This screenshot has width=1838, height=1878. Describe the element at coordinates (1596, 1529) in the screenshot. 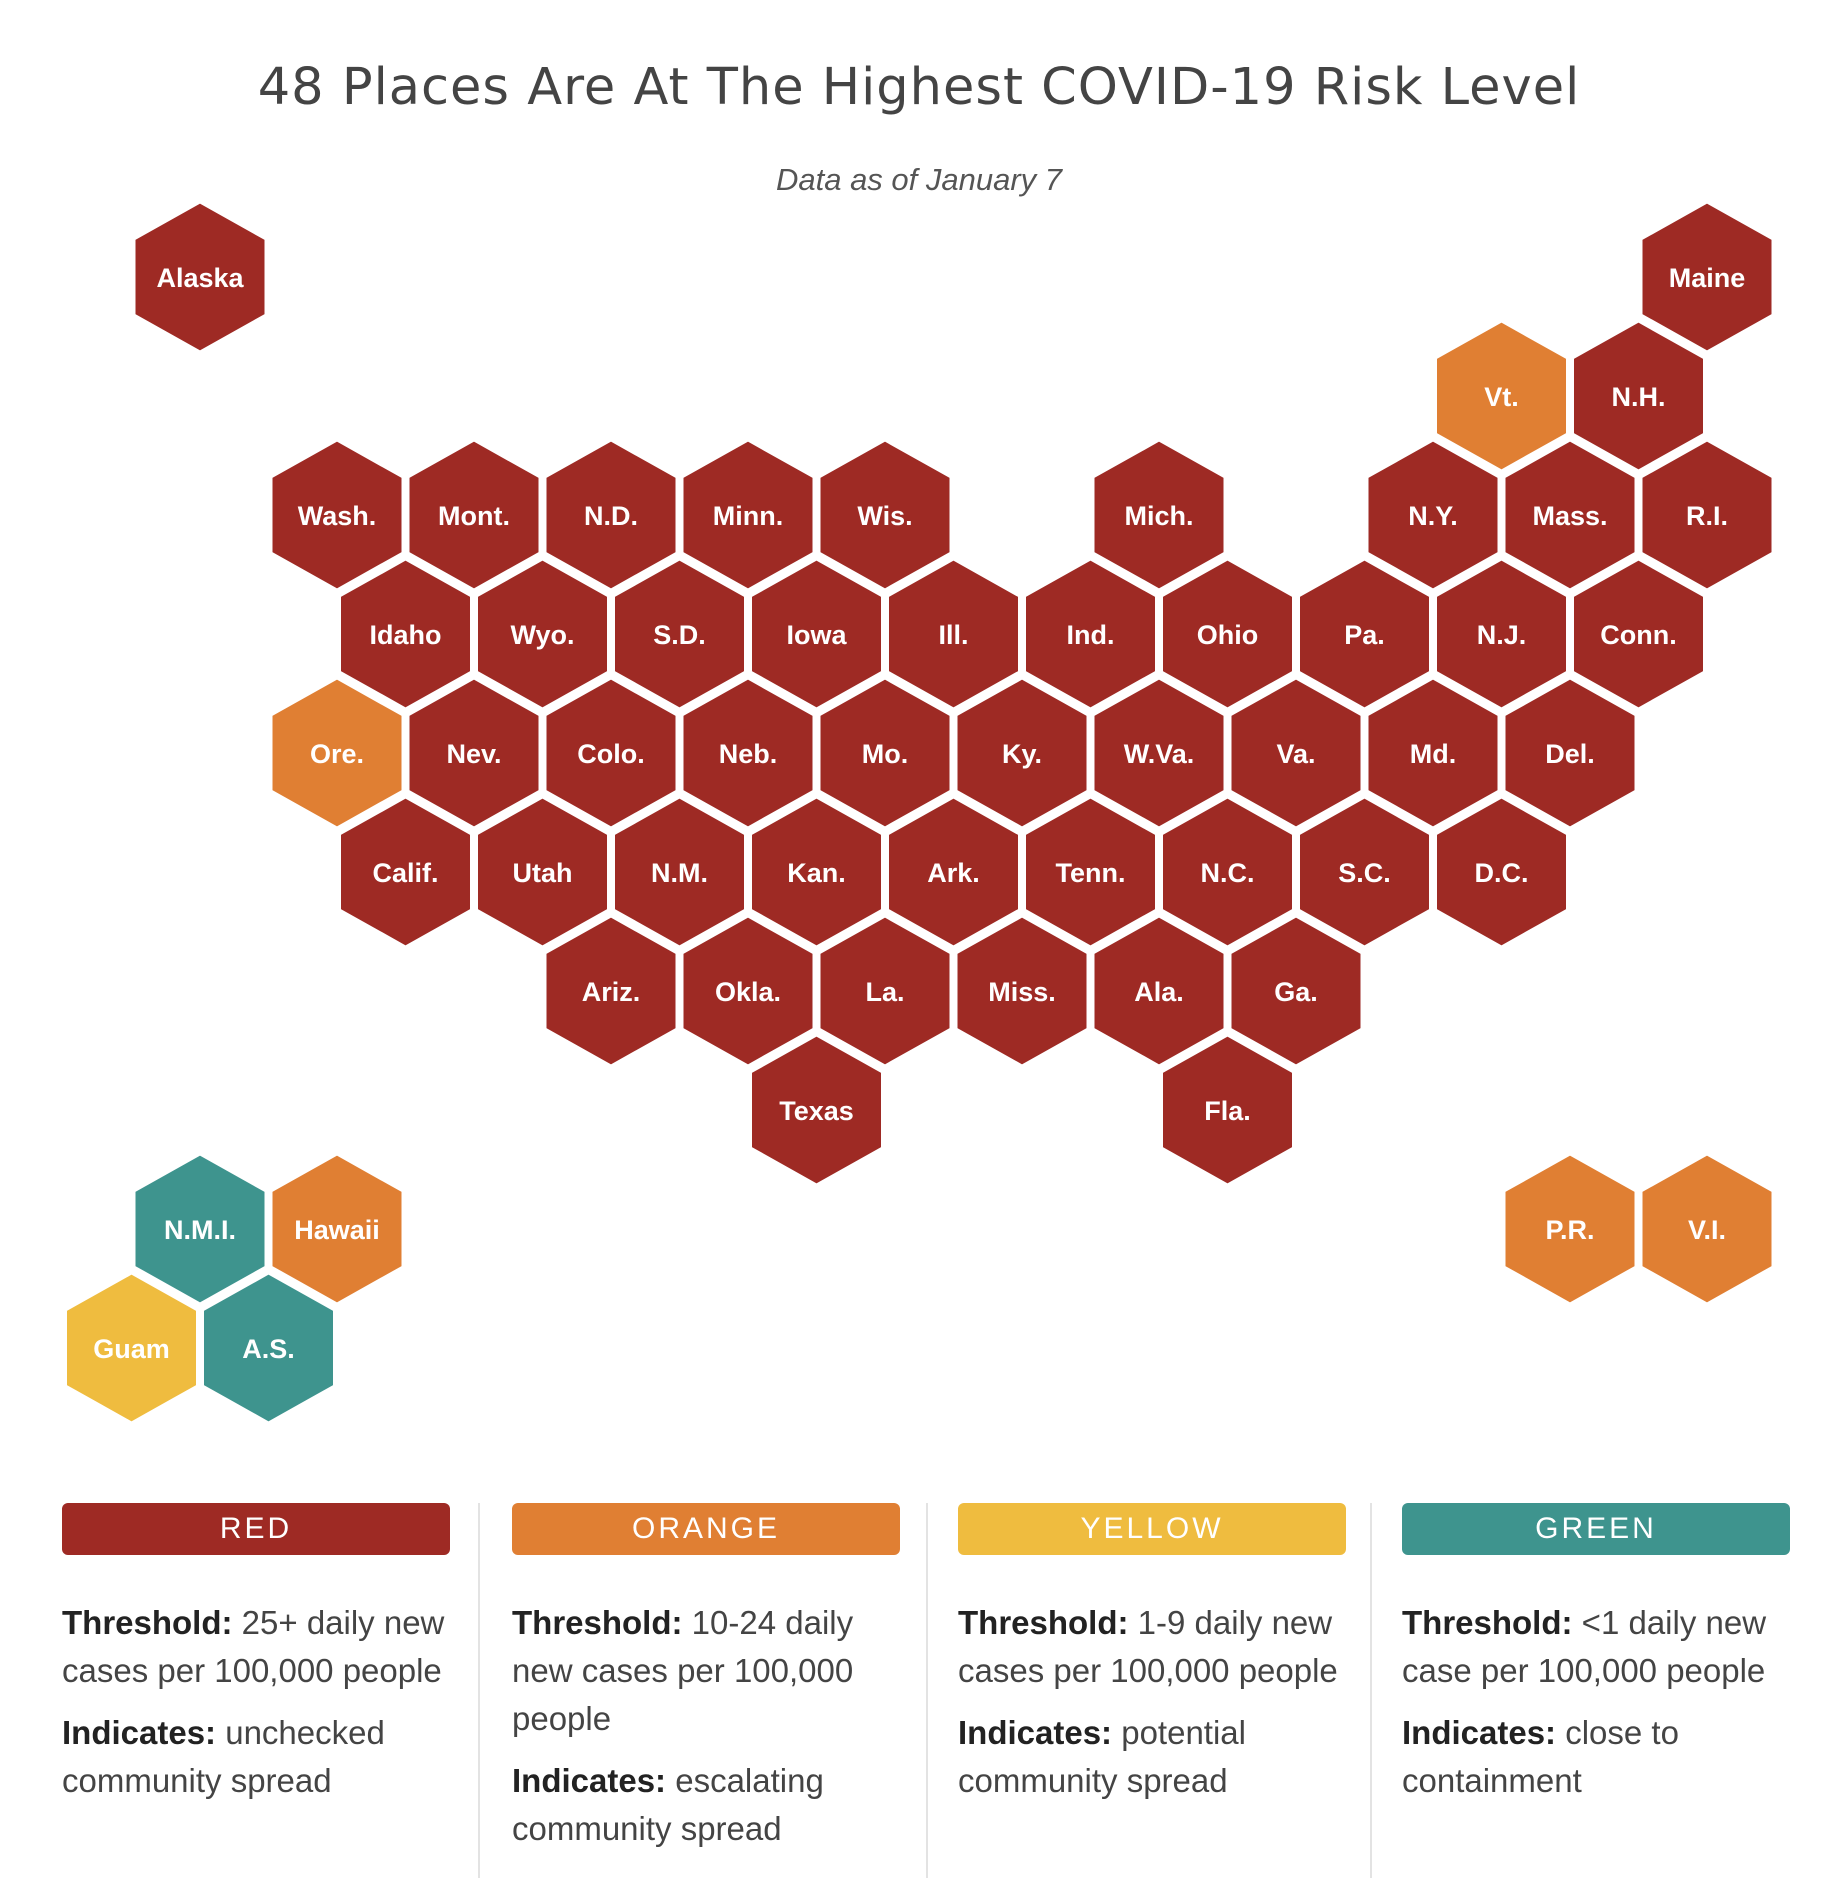

I see `legend-green-bar: GREEN` at that location.